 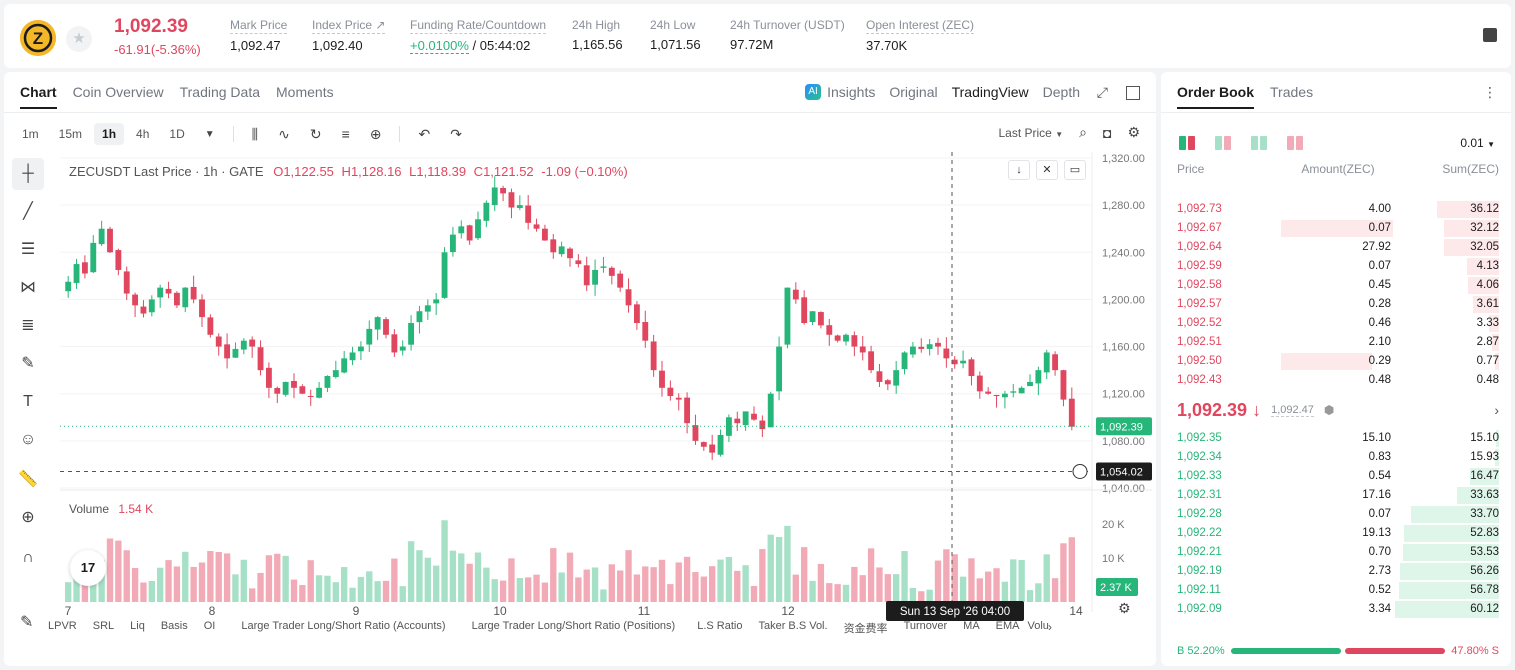 What do you see at coordinates (284, 133) in the screenshot?
I see `indicators-icon: ∿` at bounding box center [284, 133].